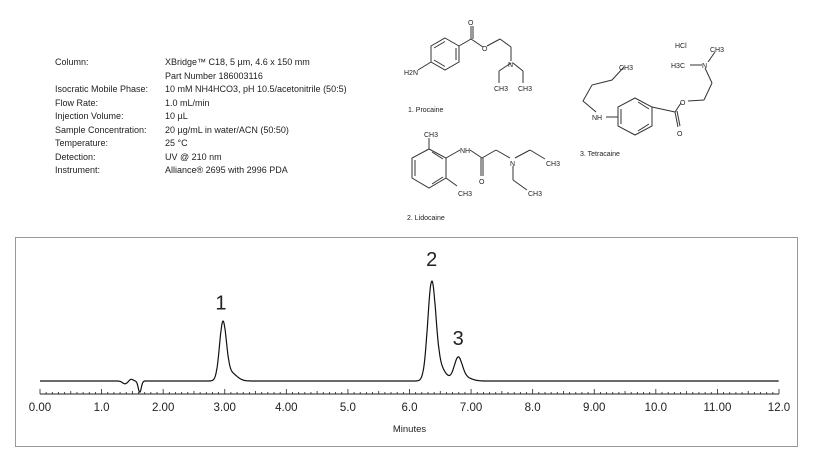 The height and width of the screenshot is (450, 818). Describe the element at coordinates (163, 408) in the screenshot. I see `x-tick-label: 2.00` at that location.